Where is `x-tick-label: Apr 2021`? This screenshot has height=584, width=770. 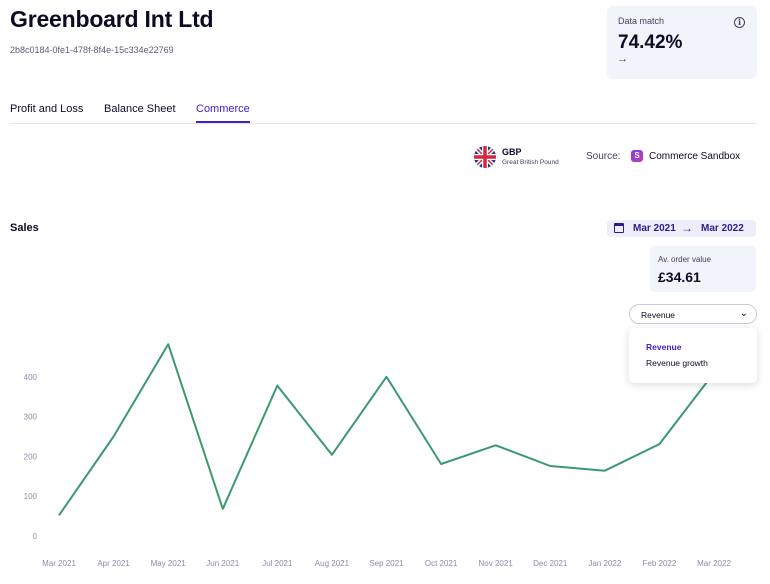
x-tick-label: Apr 2021 is located at coordinates (113, 563).